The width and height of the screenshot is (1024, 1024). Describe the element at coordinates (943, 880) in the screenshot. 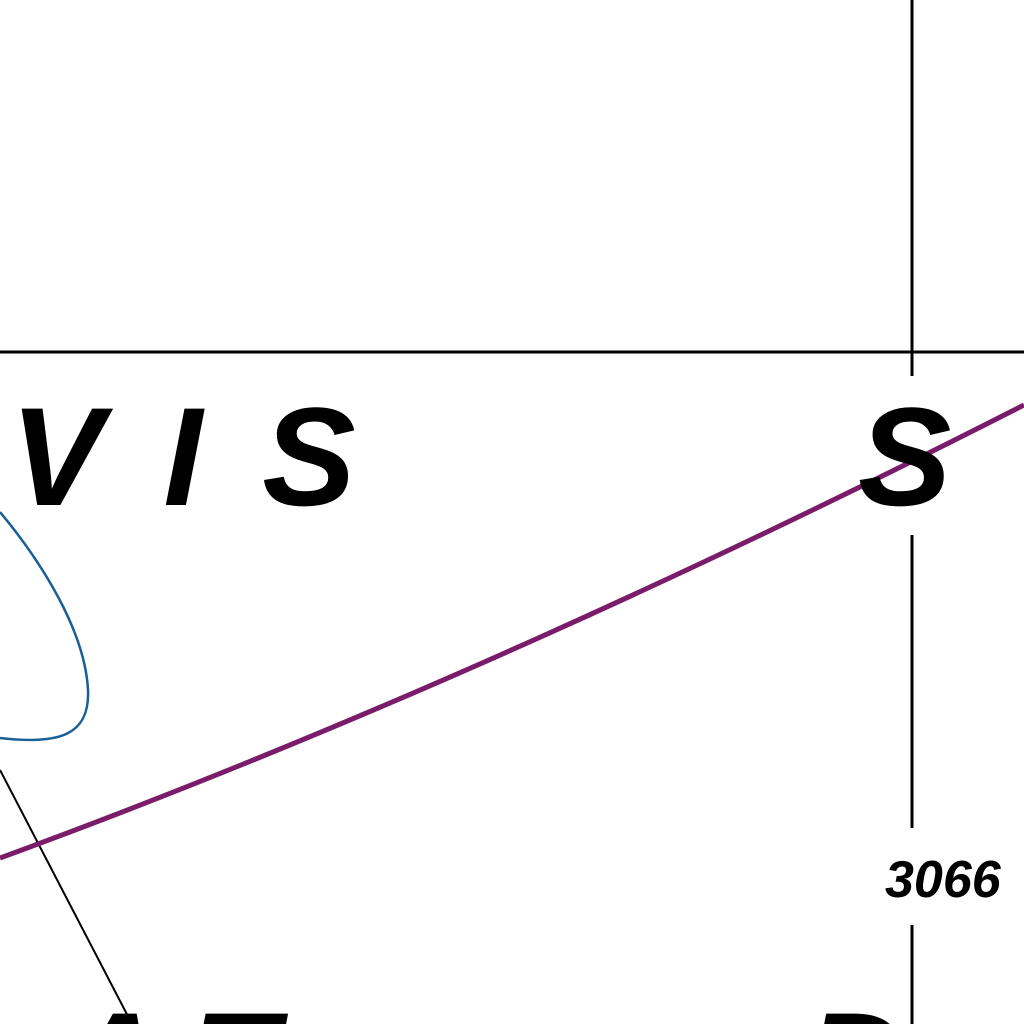

I see `elevation-label: 3066` at that location.